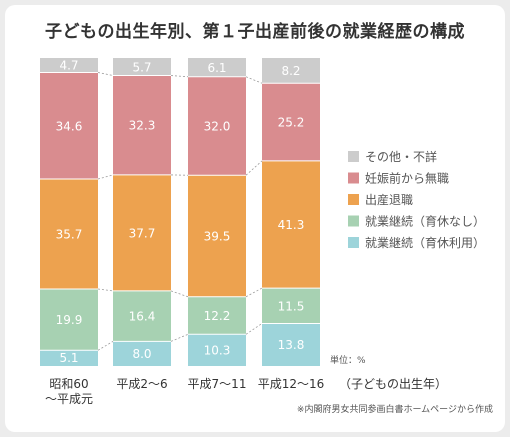 This screenshot has width=510, height=437. I want to click on value-label: 19.9, so click(69, 320).